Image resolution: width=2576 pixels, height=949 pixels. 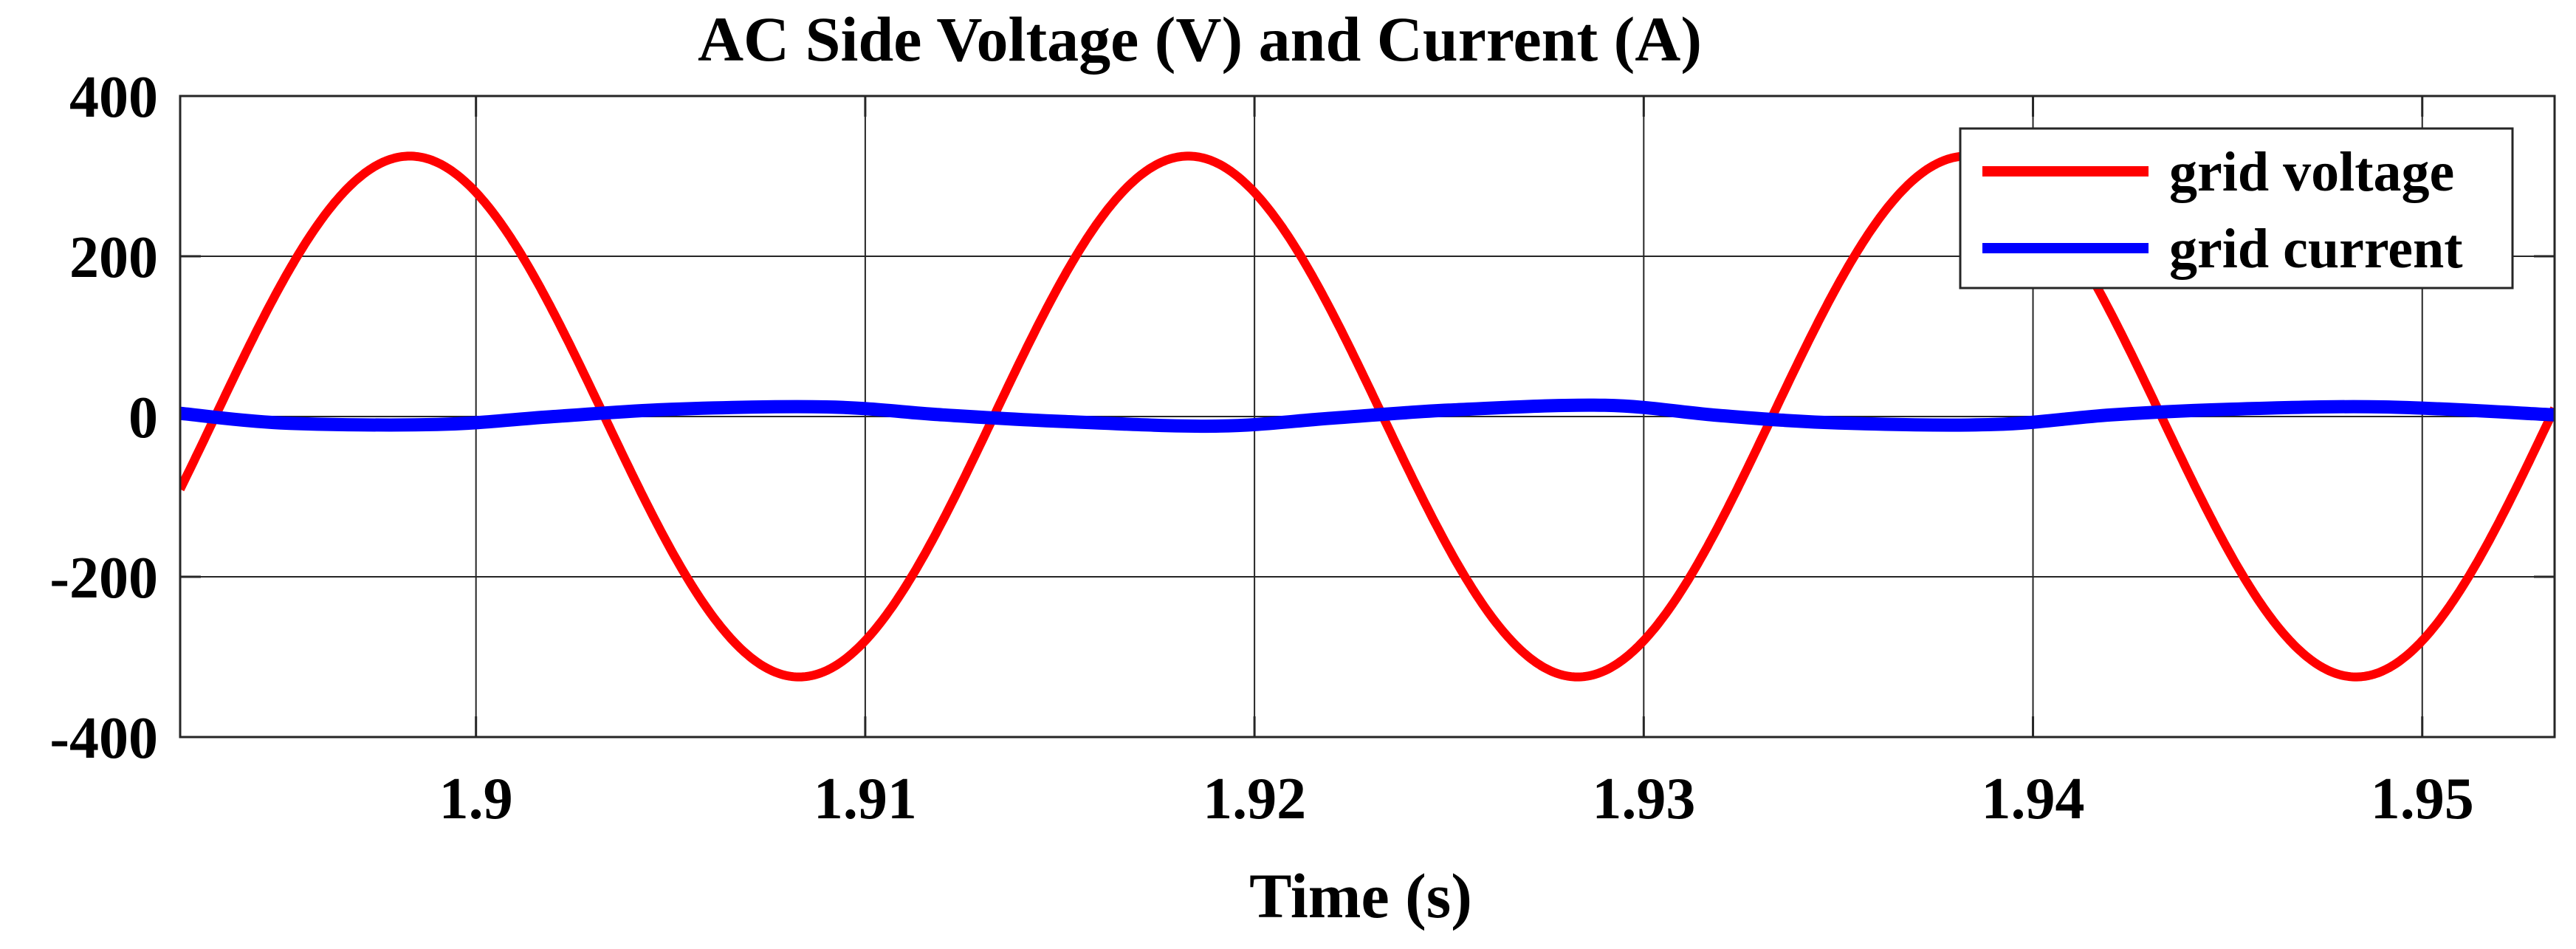 What do you see at coordinates (1254, 799) in the screenshot?
I see `x-tick-label: 1.92` at bounding box center [1254, 799].